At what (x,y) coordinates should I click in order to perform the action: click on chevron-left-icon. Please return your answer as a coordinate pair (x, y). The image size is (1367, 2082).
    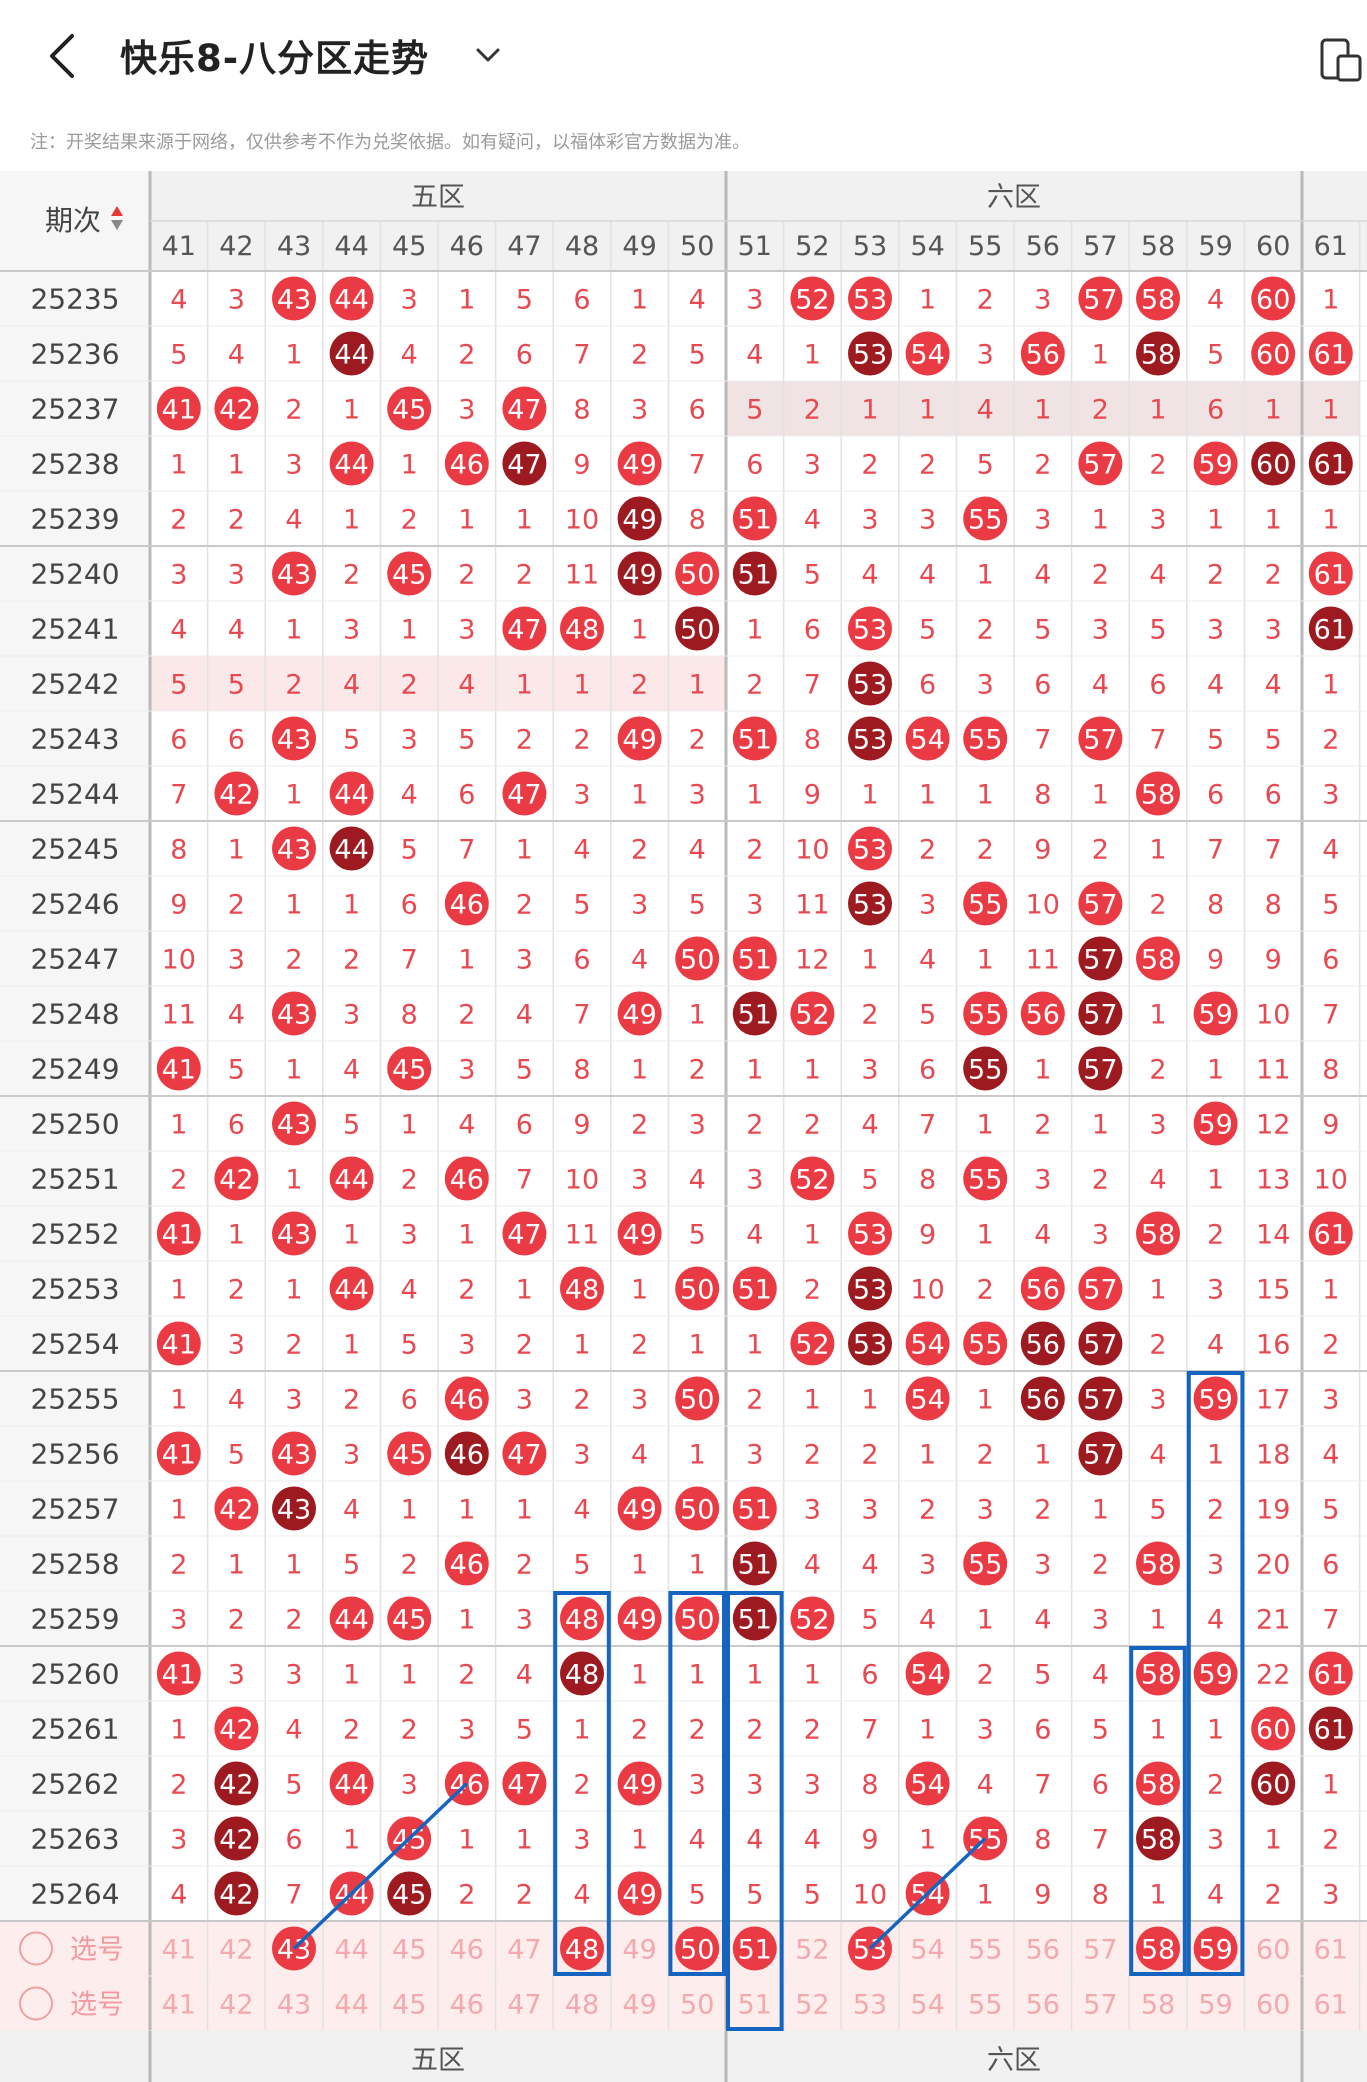
    Looking at the image, I should click on (63, 56).